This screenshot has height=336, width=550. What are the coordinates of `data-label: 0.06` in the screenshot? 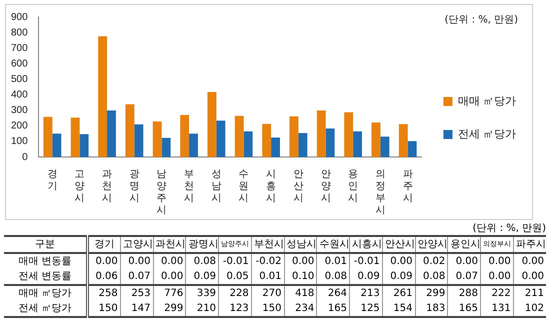 It's located at (104, 277).